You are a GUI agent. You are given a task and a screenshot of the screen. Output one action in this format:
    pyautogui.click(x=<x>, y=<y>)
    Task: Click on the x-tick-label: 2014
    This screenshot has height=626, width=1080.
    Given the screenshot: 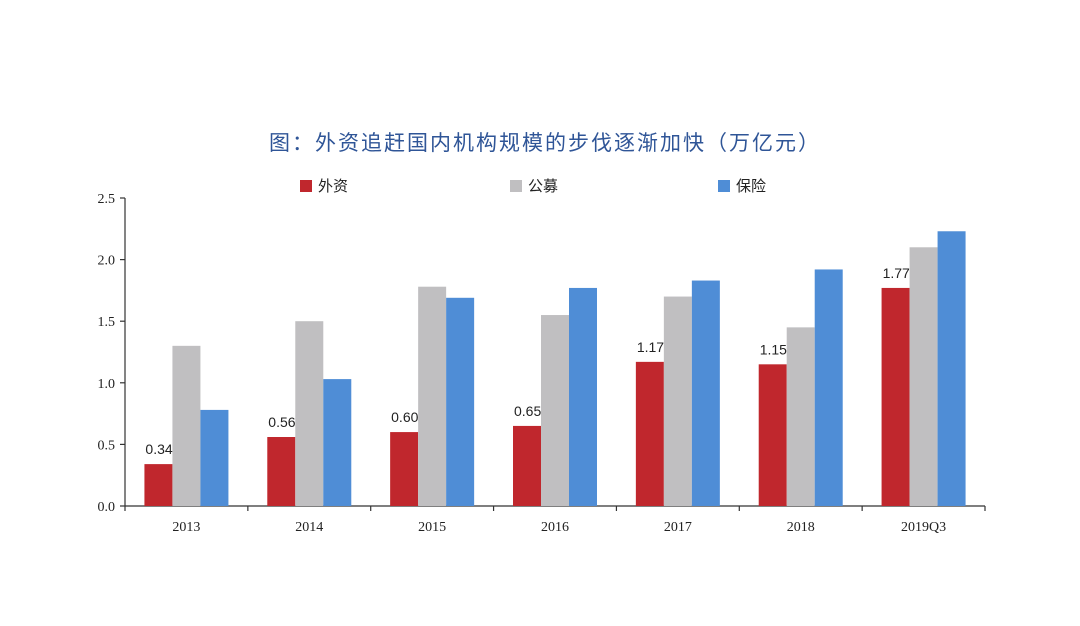 What is the action you would take?
    pyautogui.click(x=309, y=527)
    